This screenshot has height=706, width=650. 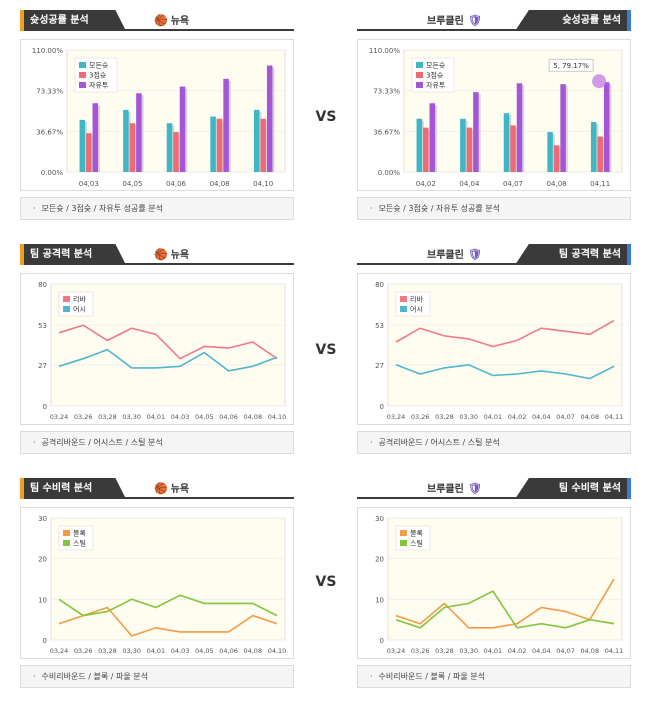 I want to click on header-title: 팀 공격력 분석, so click(x=573, y=254).